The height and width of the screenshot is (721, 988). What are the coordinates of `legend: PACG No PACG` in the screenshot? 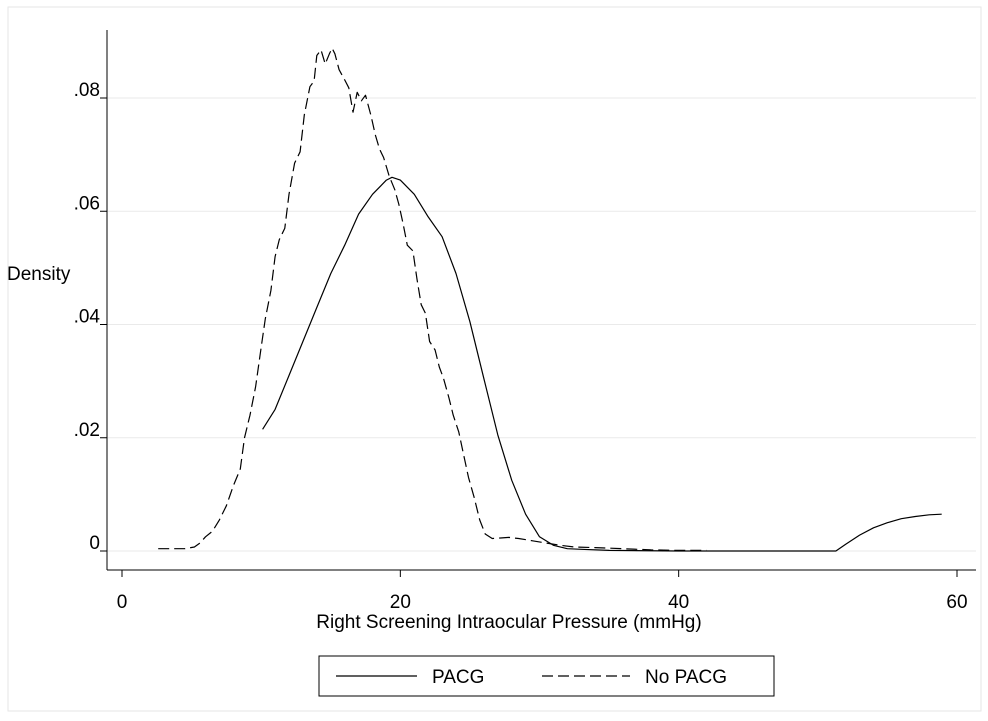 It's located at (546, 676).